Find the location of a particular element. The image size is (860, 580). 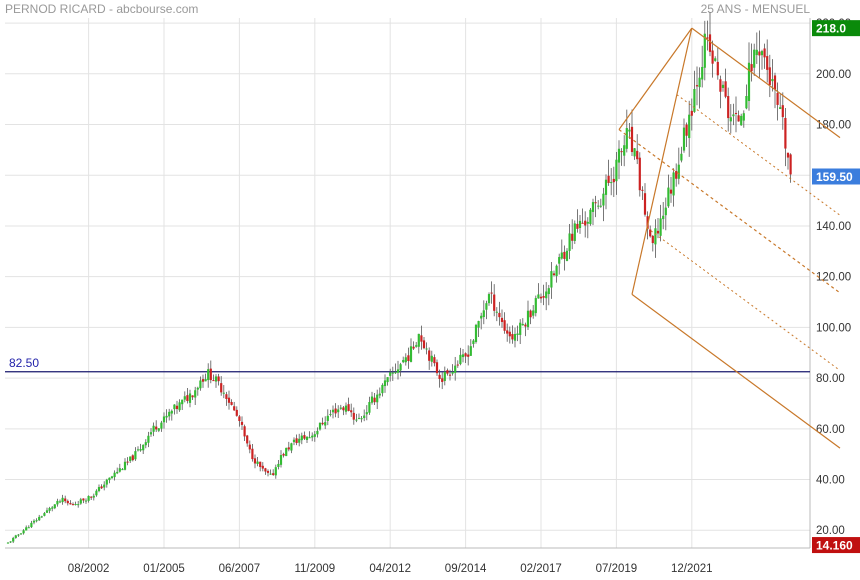

badge-high: 218.0 is located at coordinates (831, 29).